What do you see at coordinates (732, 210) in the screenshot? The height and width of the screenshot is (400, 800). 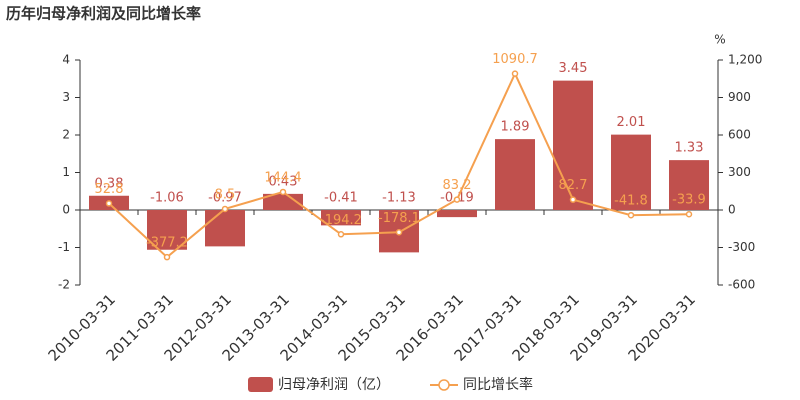 I see `y2-tick-label: 0` at bounding box center [732, 210].